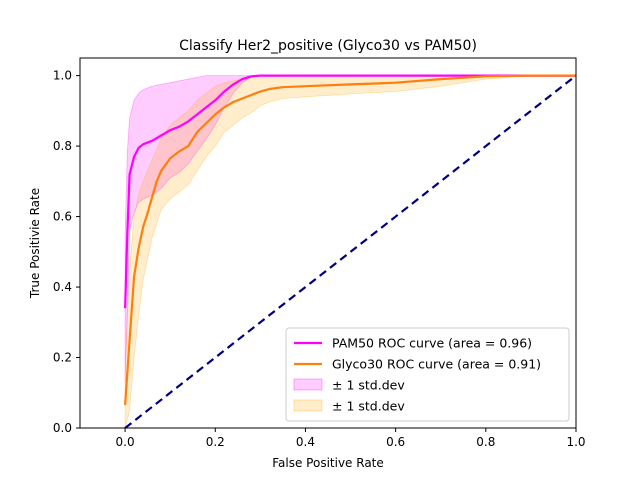 The height and width of the screenshot is (480, 640). Describe the element at coordinates (305, 442) in the screenshot. I see `x-tick-label-2: 0.4` at that location.